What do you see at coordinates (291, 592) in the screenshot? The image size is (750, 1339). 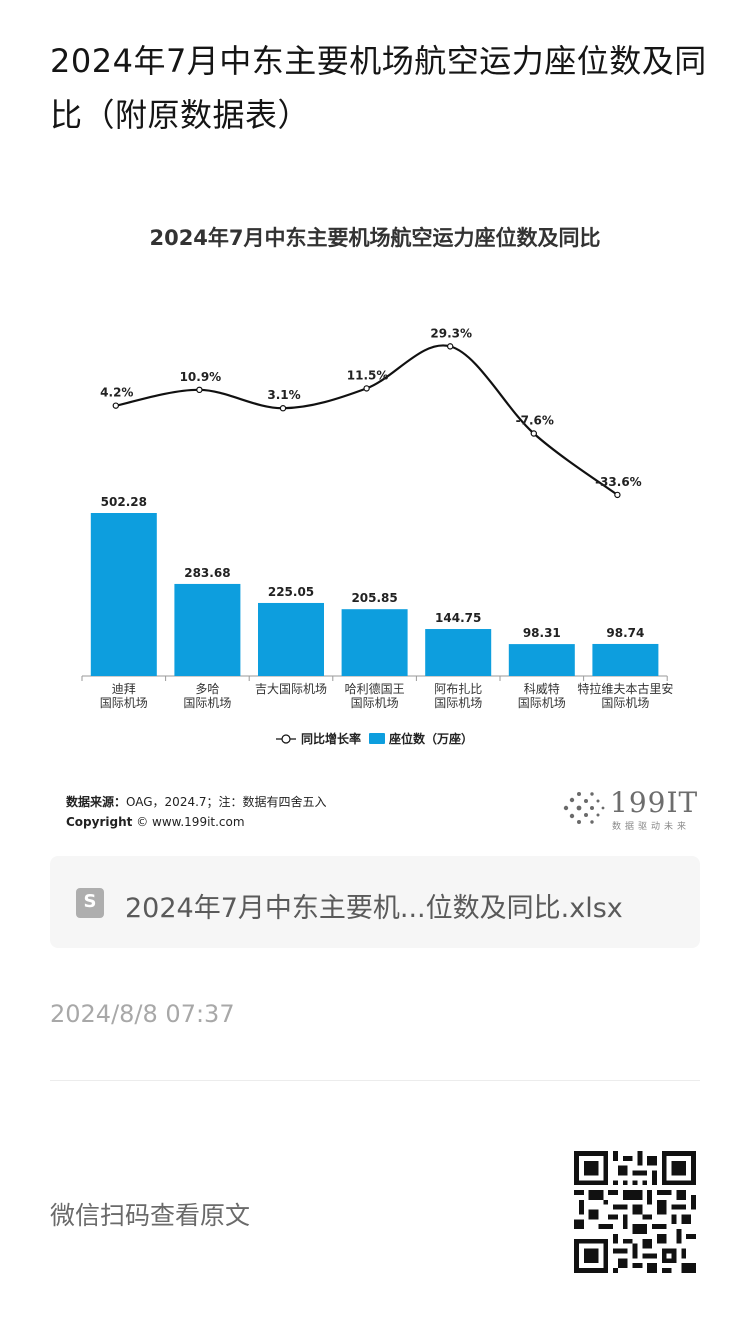 I see `bar-label-2: 225.05` at bounding box center [291, 592].